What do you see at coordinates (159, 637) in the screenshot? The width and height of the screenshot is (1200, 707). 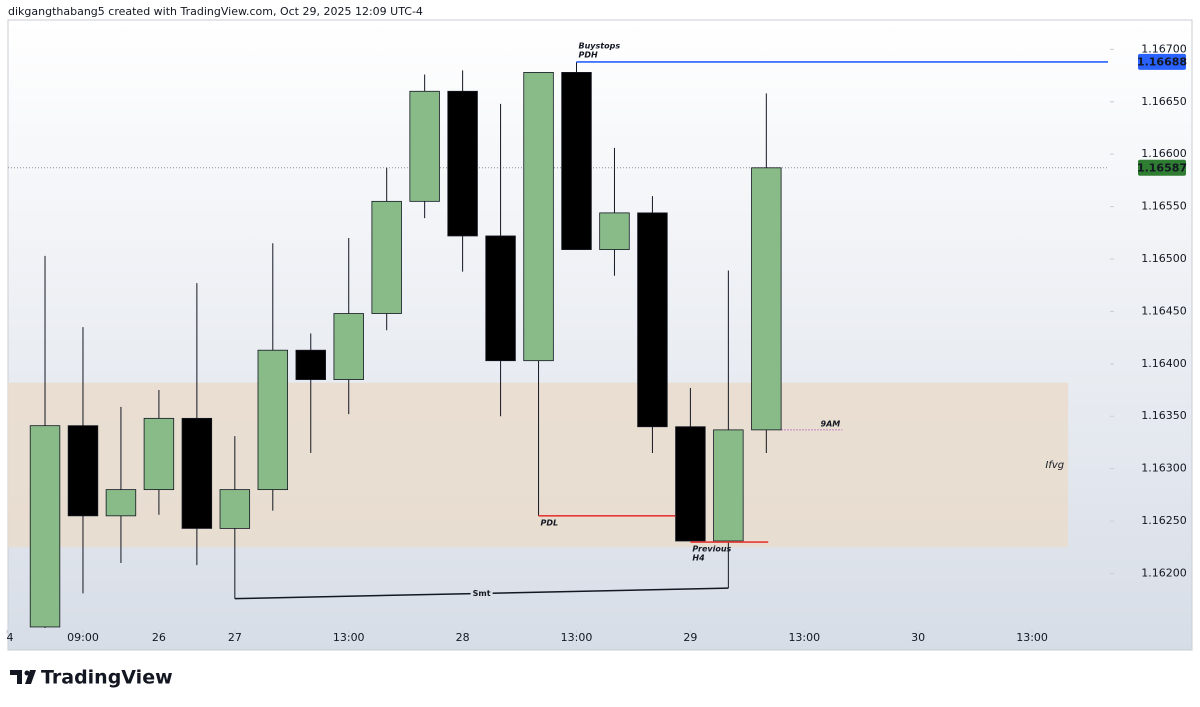 I see `x-tick-label: 26` at bounding box center [159, 637].